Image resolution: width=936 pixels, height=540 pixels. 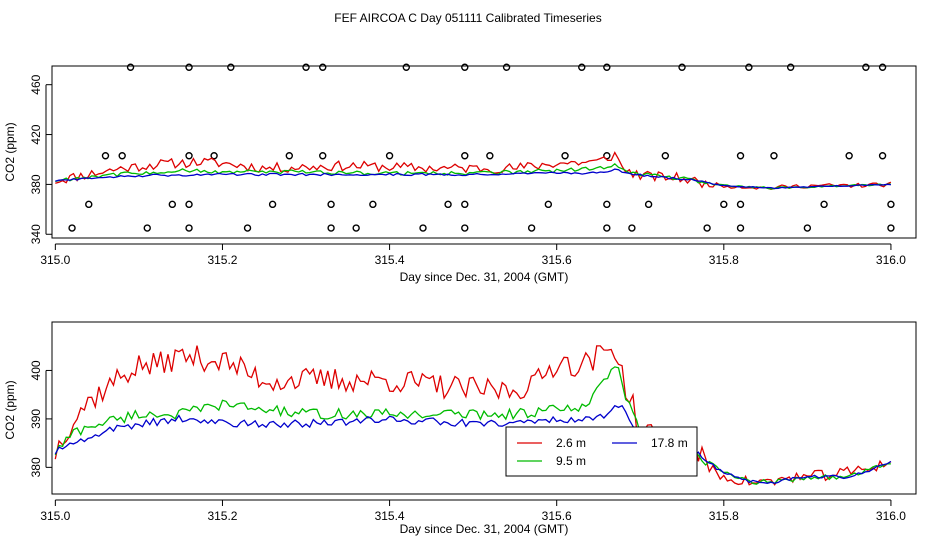 I want to click on bottom-y-axis: 380 390 400, so click(x=40, y=418).